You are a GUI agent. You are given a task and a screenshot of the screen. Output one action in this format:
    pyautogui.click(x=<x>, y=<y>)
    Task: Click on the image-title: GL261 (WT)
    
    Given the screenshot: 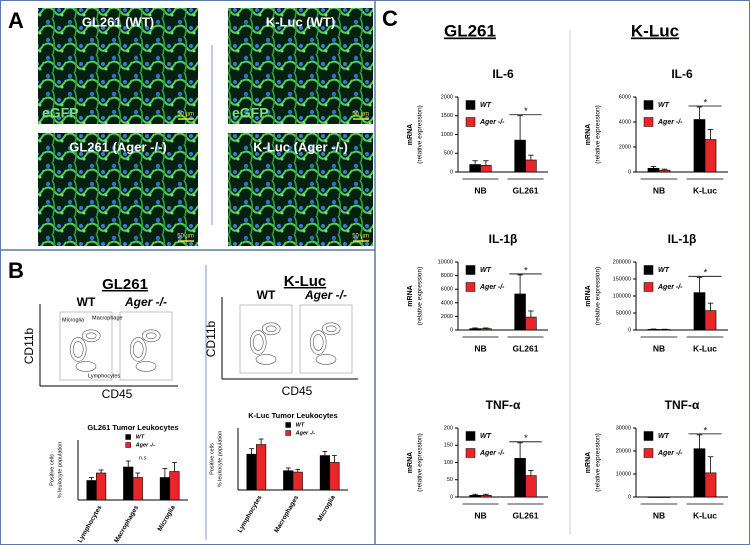 What is the action you would take?
    pyautogui.click(x=118, y=21)
    